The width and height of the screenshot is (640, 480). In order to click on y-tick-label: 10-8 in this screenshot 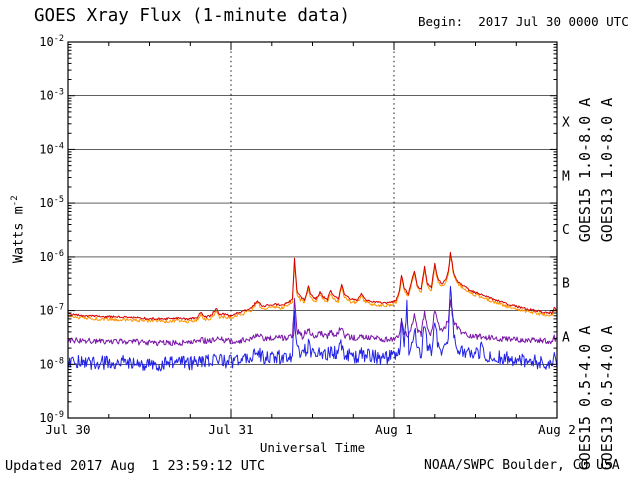, I will do `click(51, 363)`.